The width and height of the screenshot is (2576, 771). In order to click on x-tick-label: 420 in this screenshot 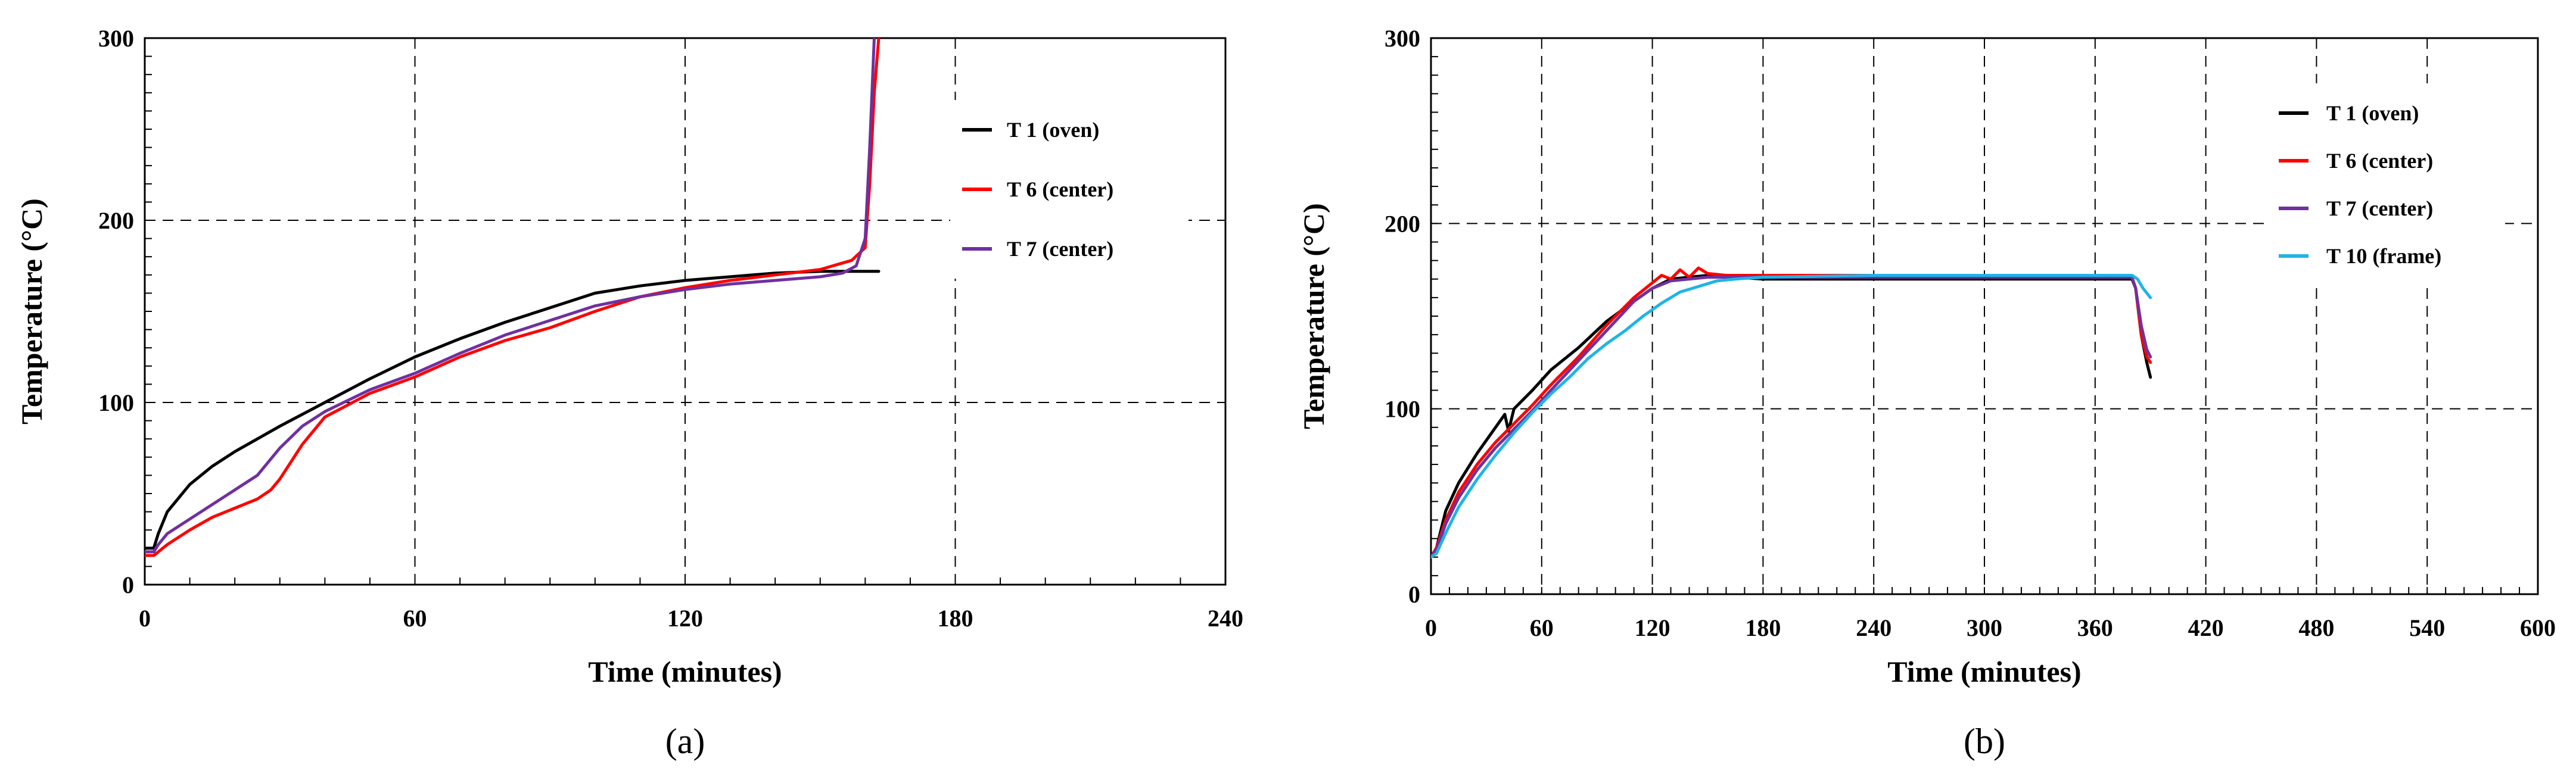, I will do `click(2206, 628)`.